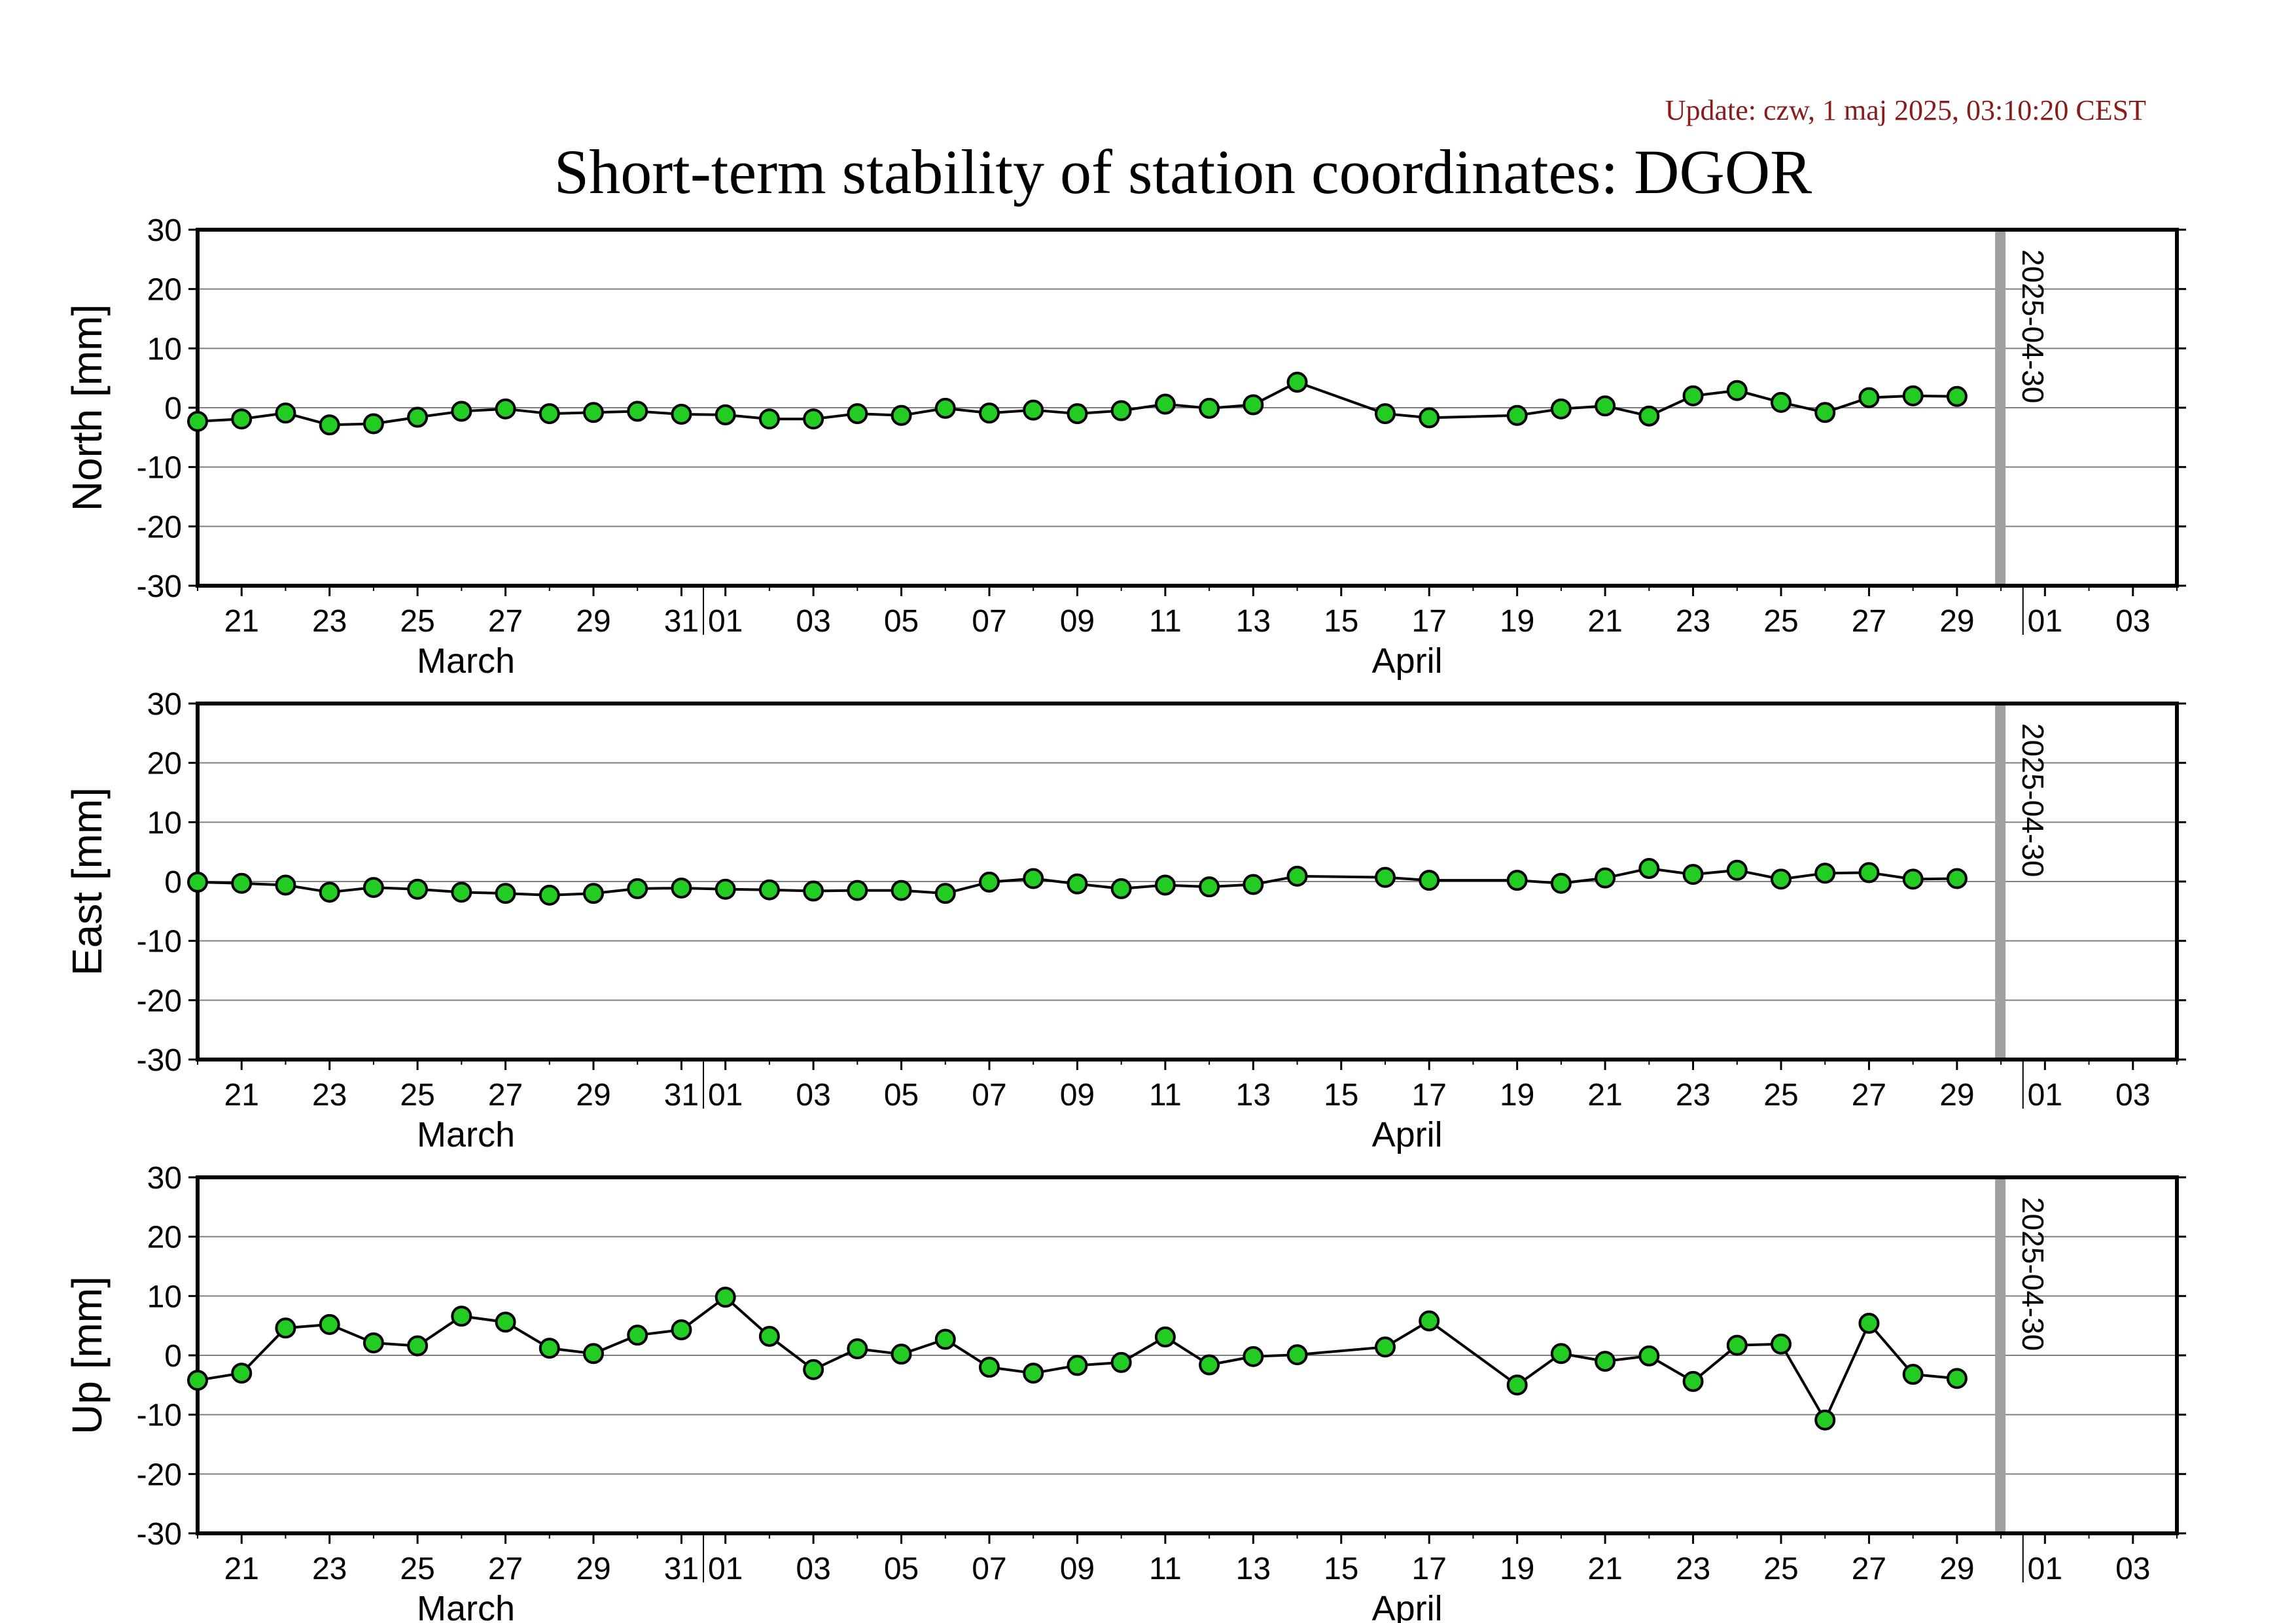  What do you see at coordinates (160, 1001) in the screenshot?
I see `y-tick-label: -20` at bounding box center [160, 1001].